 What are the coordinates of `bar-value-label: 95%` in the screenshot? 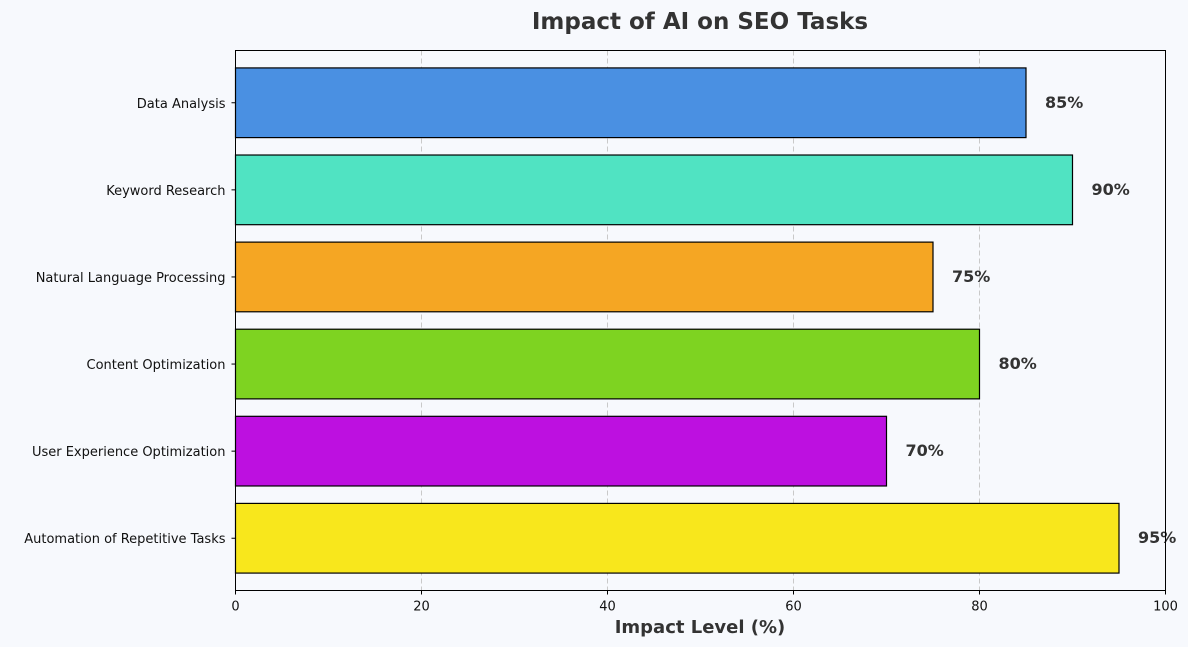 It's located at (1157, 537).